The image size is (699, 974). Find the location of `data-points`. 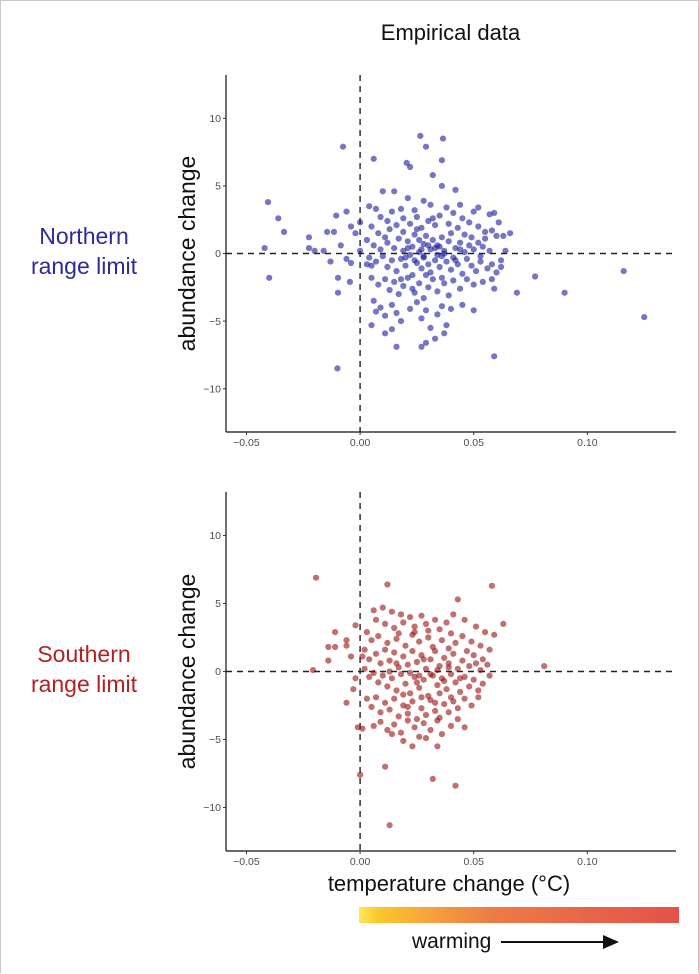

data-points is located at coordinates (428, 701).